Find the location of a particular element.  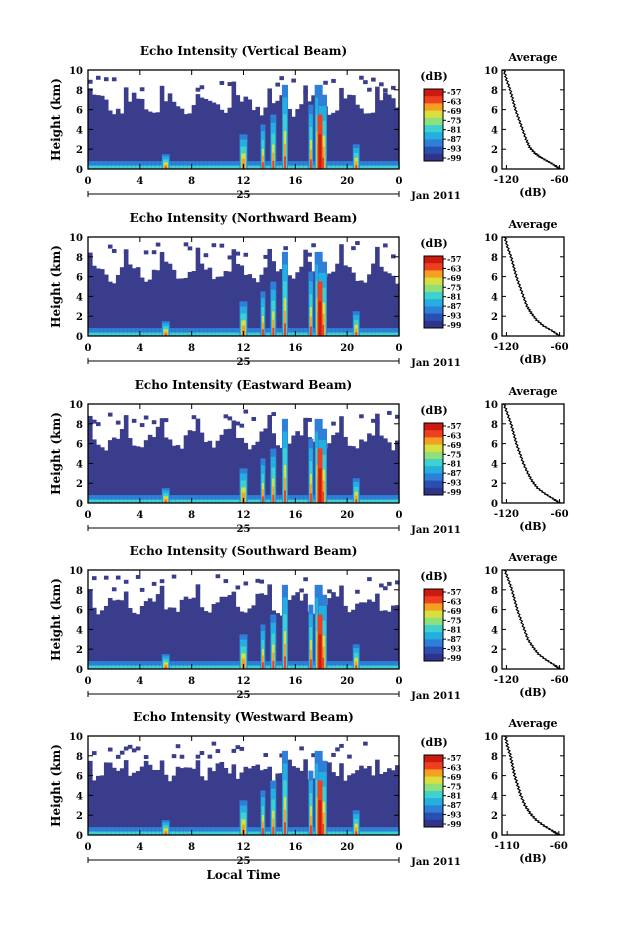

average-x-tick-label: -110 is located at coordinates (507, 846).